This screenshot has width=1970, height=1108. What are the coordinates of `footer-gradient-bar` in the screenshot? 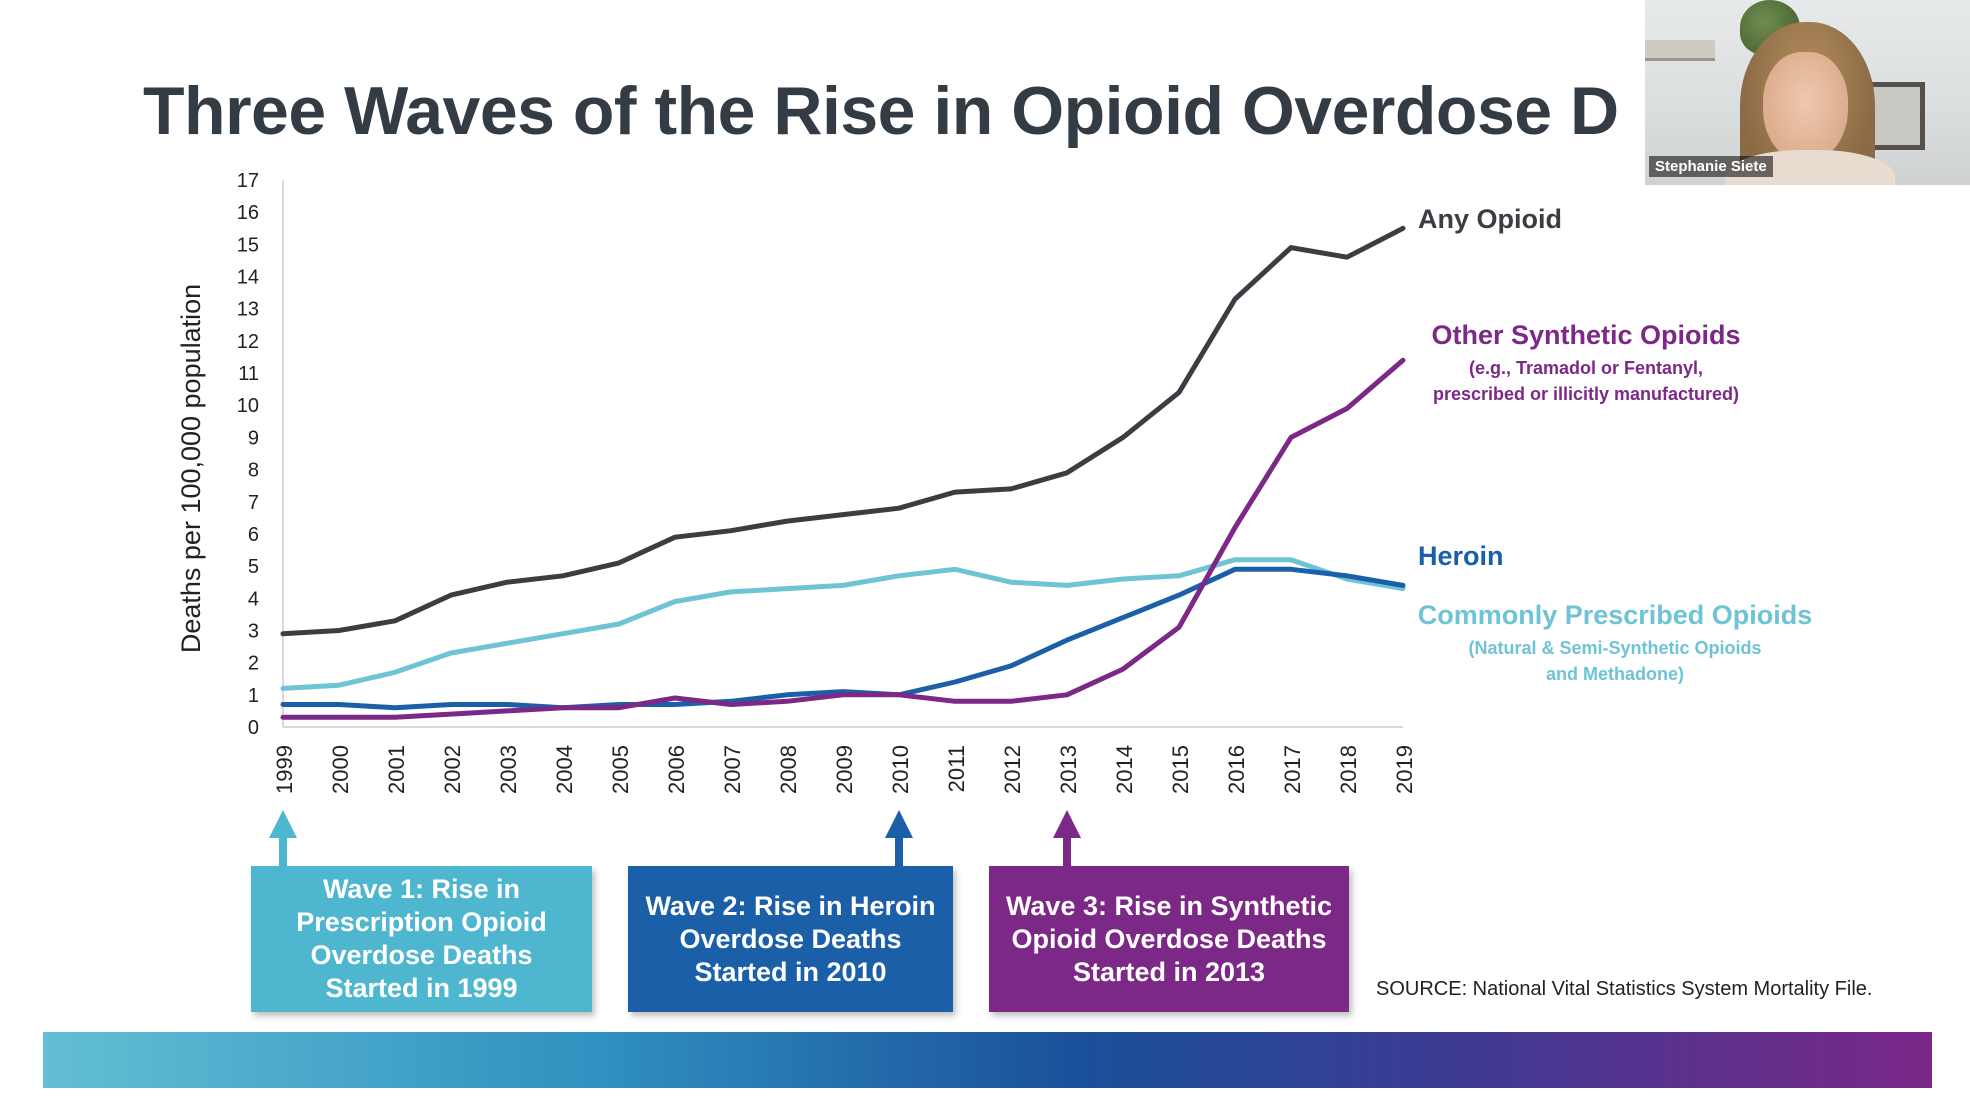 It's located at (987, 1060).